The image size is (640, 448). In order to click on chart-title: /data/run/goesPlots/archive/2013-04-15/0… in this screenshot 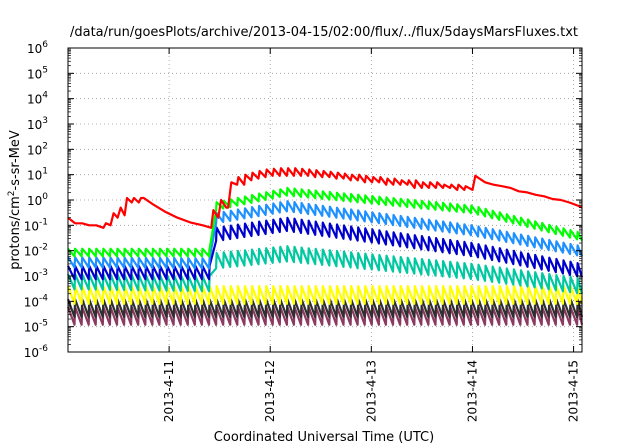, I will do `click(324, 32)`.